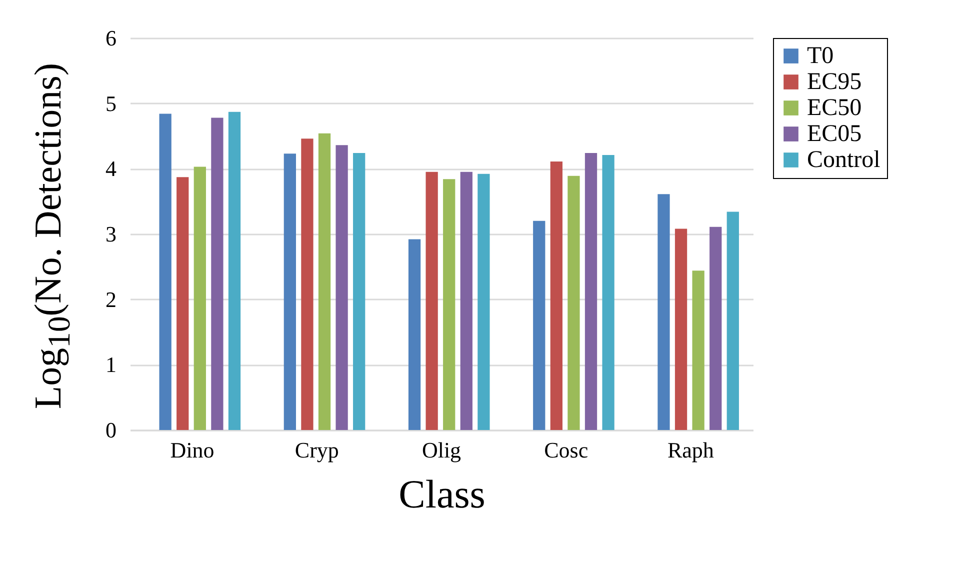 Image resolution: width=956 pixels, height=581 pixels. What do you see at coordinates (111, 103) in the screenshot?
I see `y-tick-label: 5` at bounding box center [111, 103].